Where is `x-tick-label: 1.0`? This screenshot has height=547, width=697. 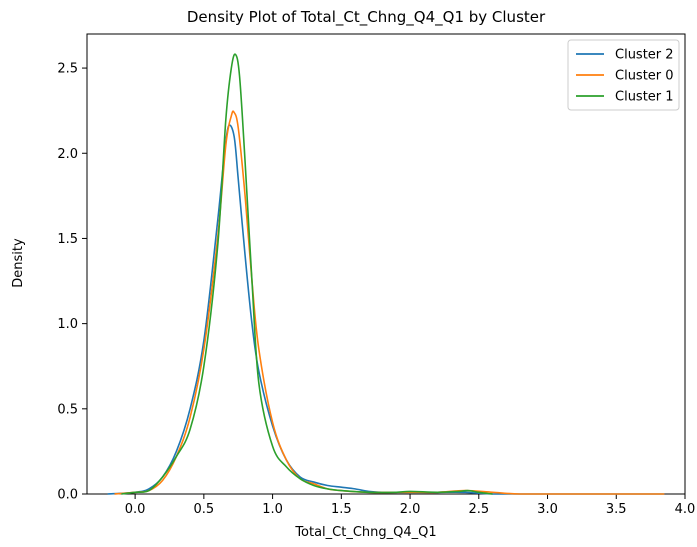
x-tick-label: 1.0 is located at coordinates (272, 509).